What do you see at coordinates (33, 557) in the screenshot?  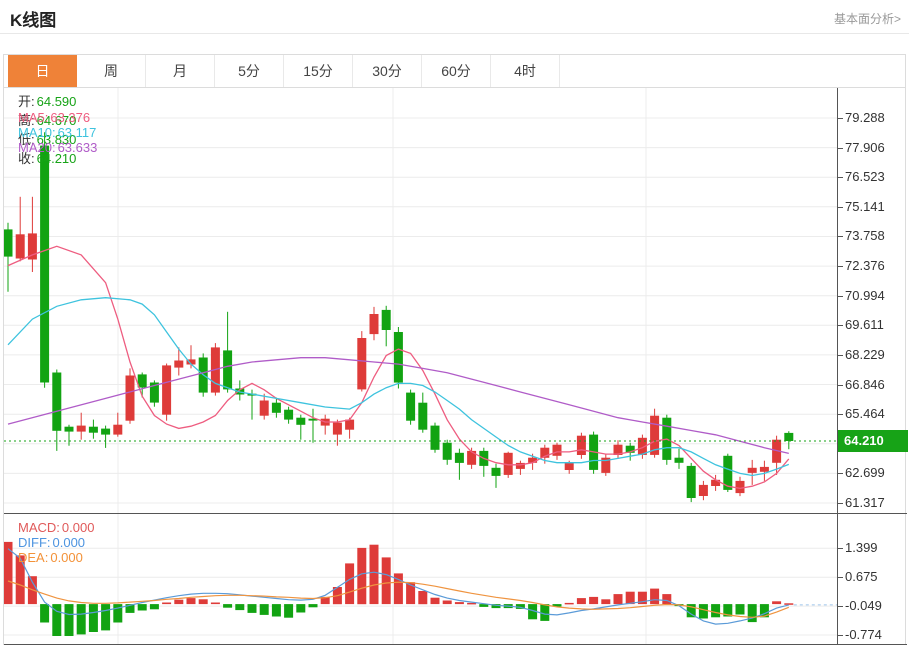 I see `legend-label: DEA:` at bounding box center [33, 557].